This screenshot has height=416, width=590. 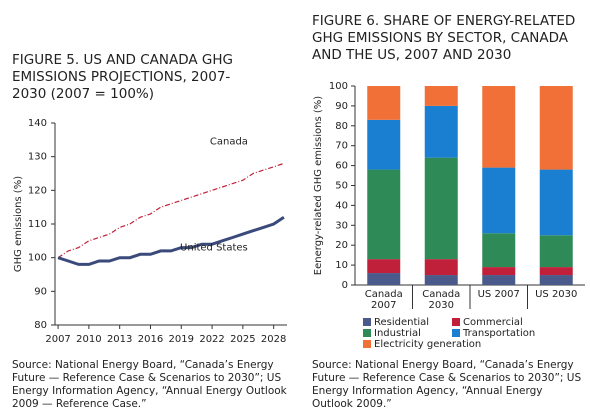 What do you see at coordinates (397, 333) in the screenshot?
I see `legend-label: Industrial` at bounding box center [397, 333].